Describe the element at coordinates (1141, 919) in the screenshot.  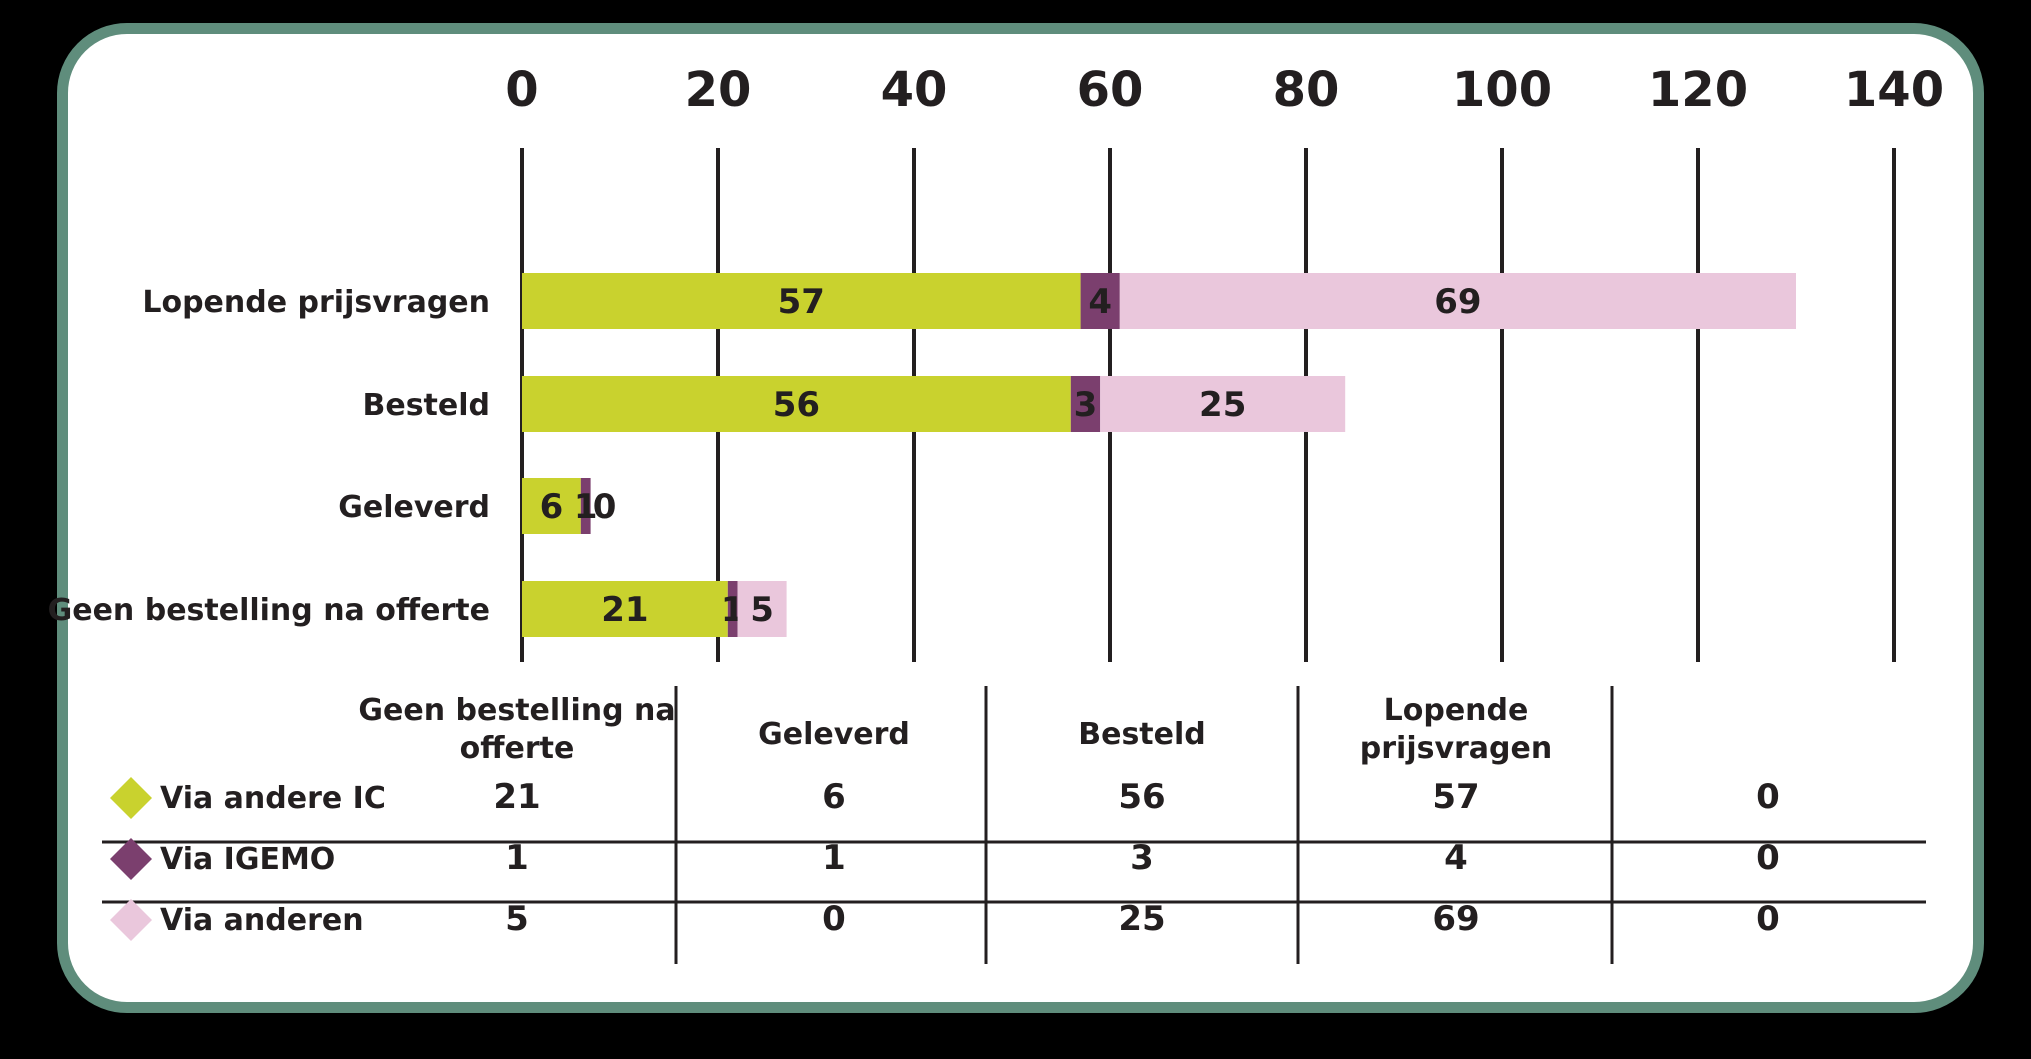
I see `table-cell: 25` at that location.